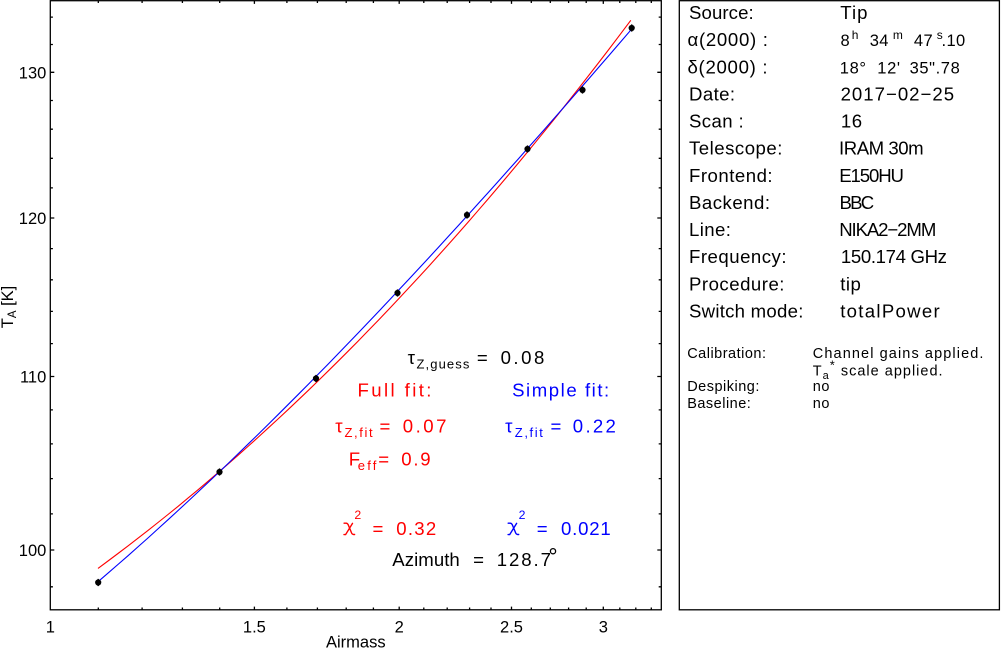 The width and height of the screenshot is (1001, 654). I want to click on svg-text: F, so click(354, 459).